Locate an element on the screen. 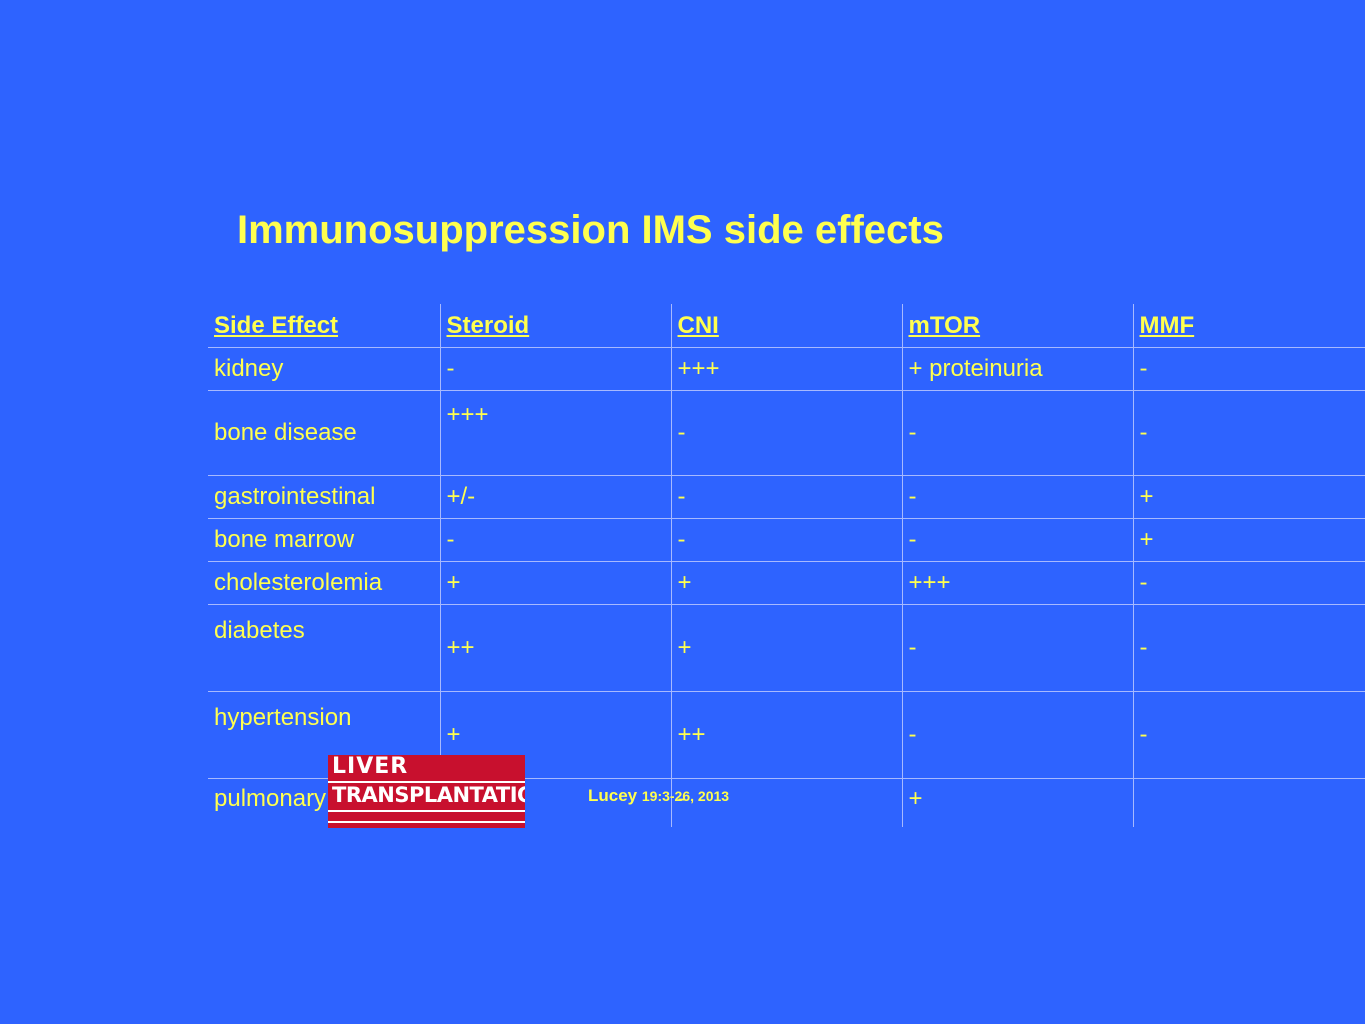  table-cell: +/- is located at coordinates (555, 497).